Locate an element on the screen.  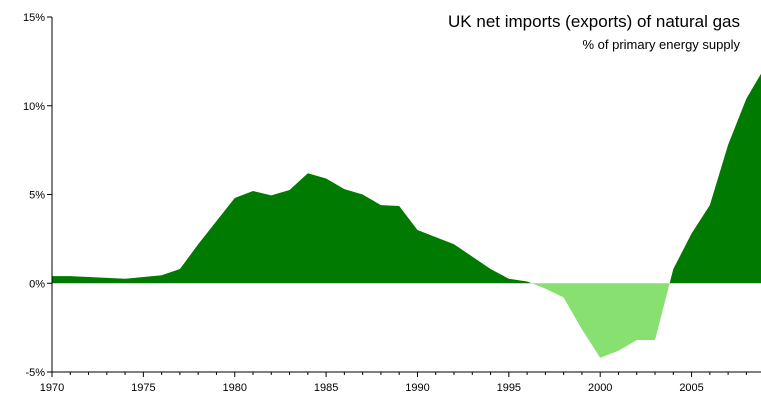
y-tick-label: 5% is located at coordinates (37, 196).